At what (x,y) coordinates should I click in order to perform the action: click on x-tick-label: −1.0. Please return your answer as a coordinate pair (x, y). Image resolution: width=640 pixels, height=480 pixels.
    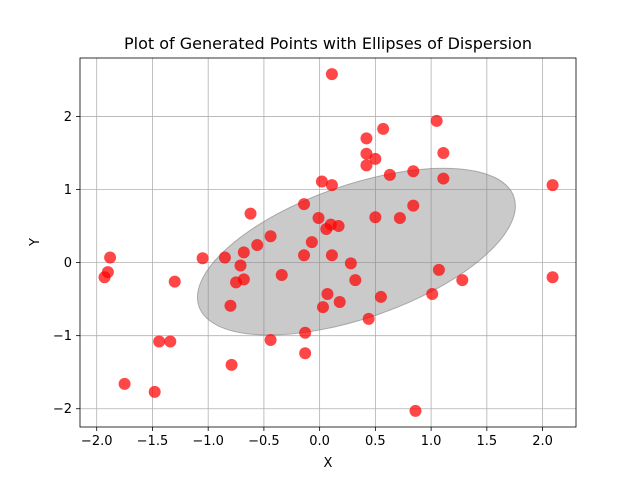
    Looking at the image, I should click on (208, 441).